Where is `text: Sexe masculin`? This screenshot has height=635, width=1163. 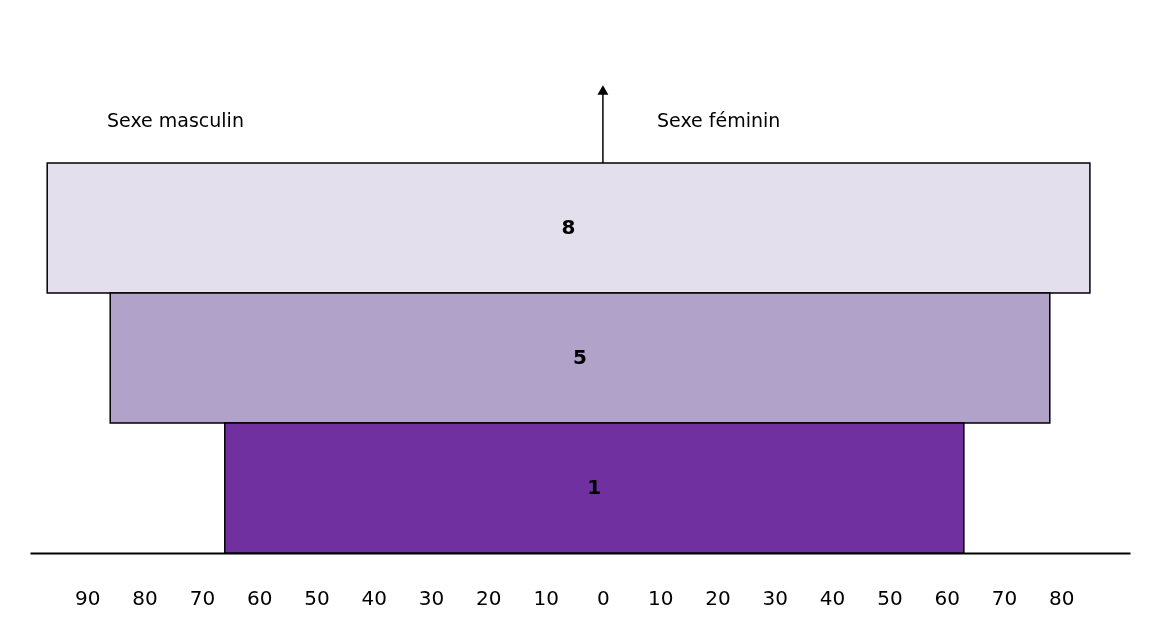
text: Sexe masculin is located at coordinates (175, 120).